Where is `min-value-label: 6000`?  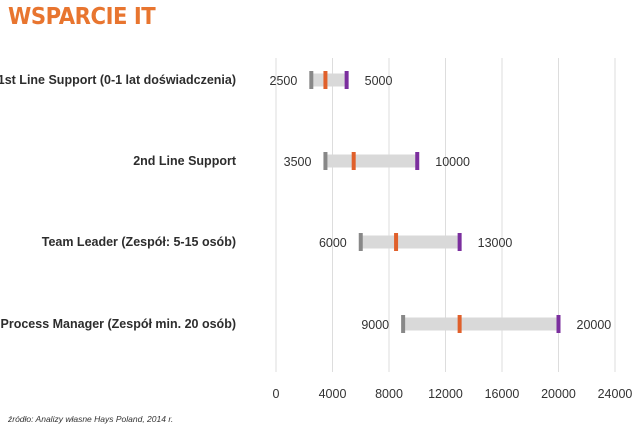 min-value-label: 6000 is located at coordinates (333, 243).